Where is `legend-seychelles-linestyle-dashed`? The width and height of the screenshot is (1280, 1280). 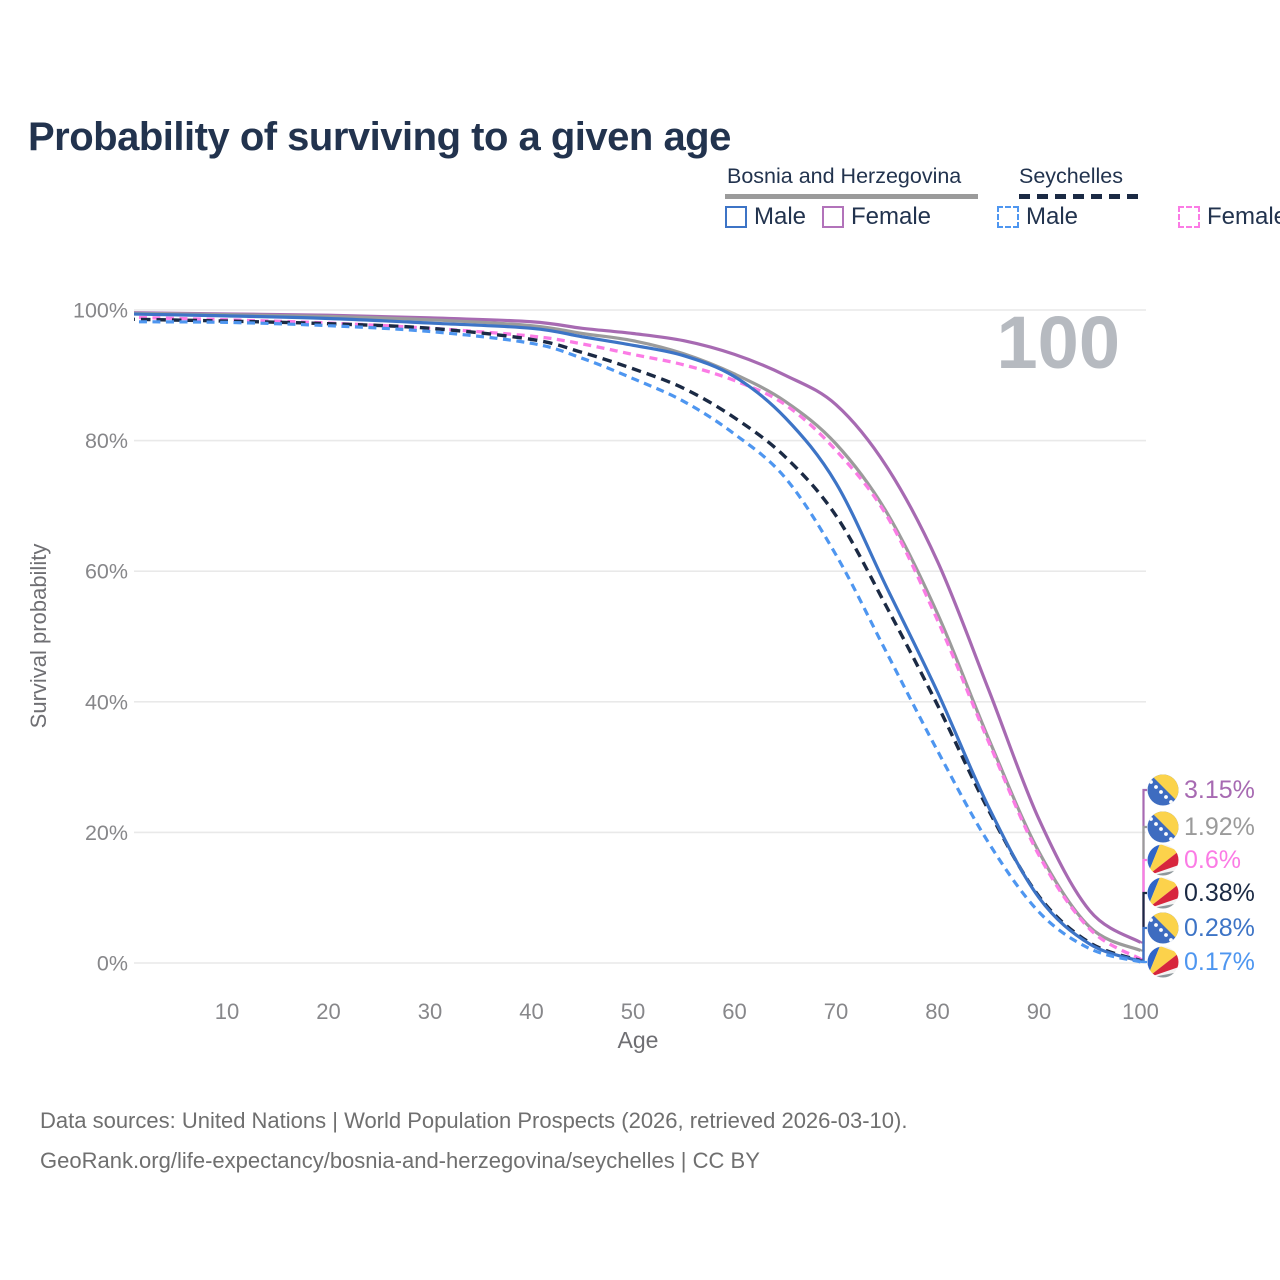
legend-seychelles-linestyle-dashed is located at coordinates (1082, 196).